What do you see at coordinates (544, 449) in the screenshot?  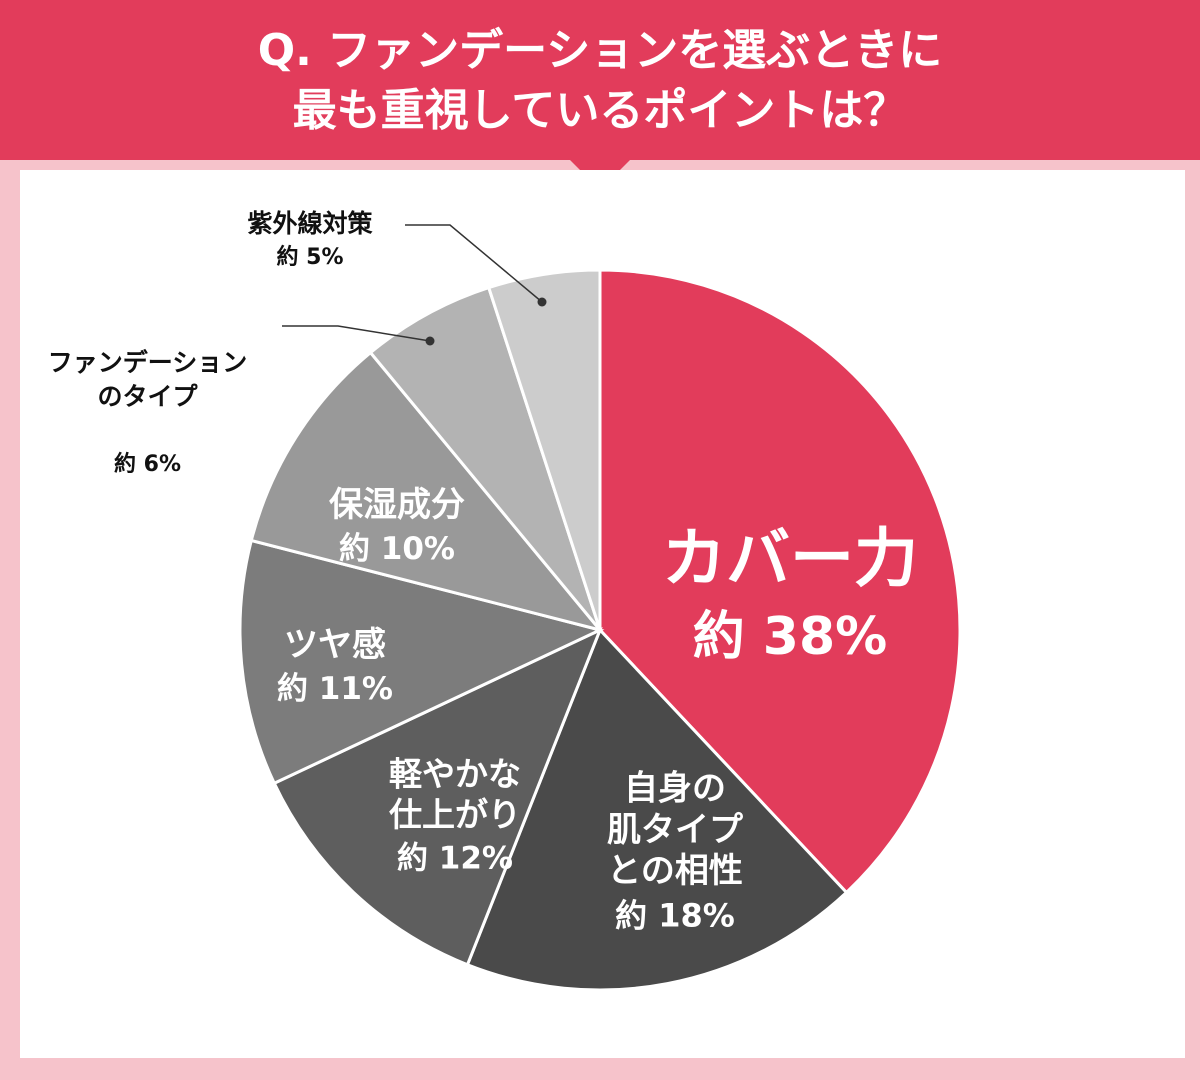 I see `slice-uv` at bounding box center [544, 449].